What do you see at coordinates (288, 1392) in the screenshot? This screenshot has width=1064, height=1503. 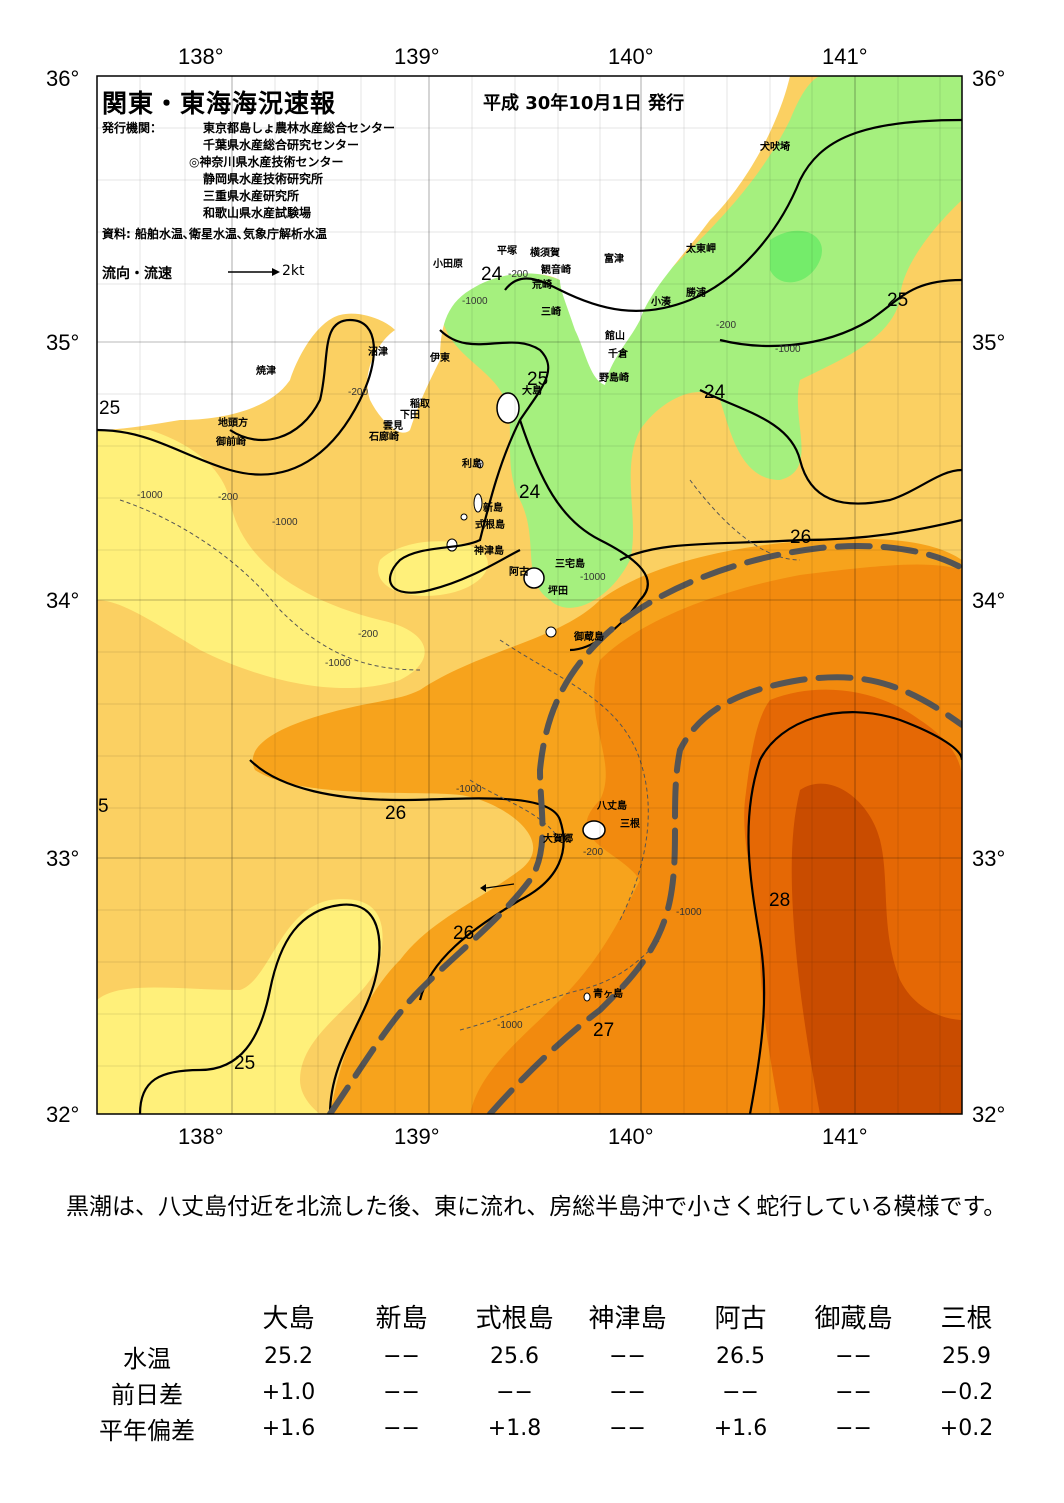 I see `table-cell: +1.0` at bounding box center [288, 1392].